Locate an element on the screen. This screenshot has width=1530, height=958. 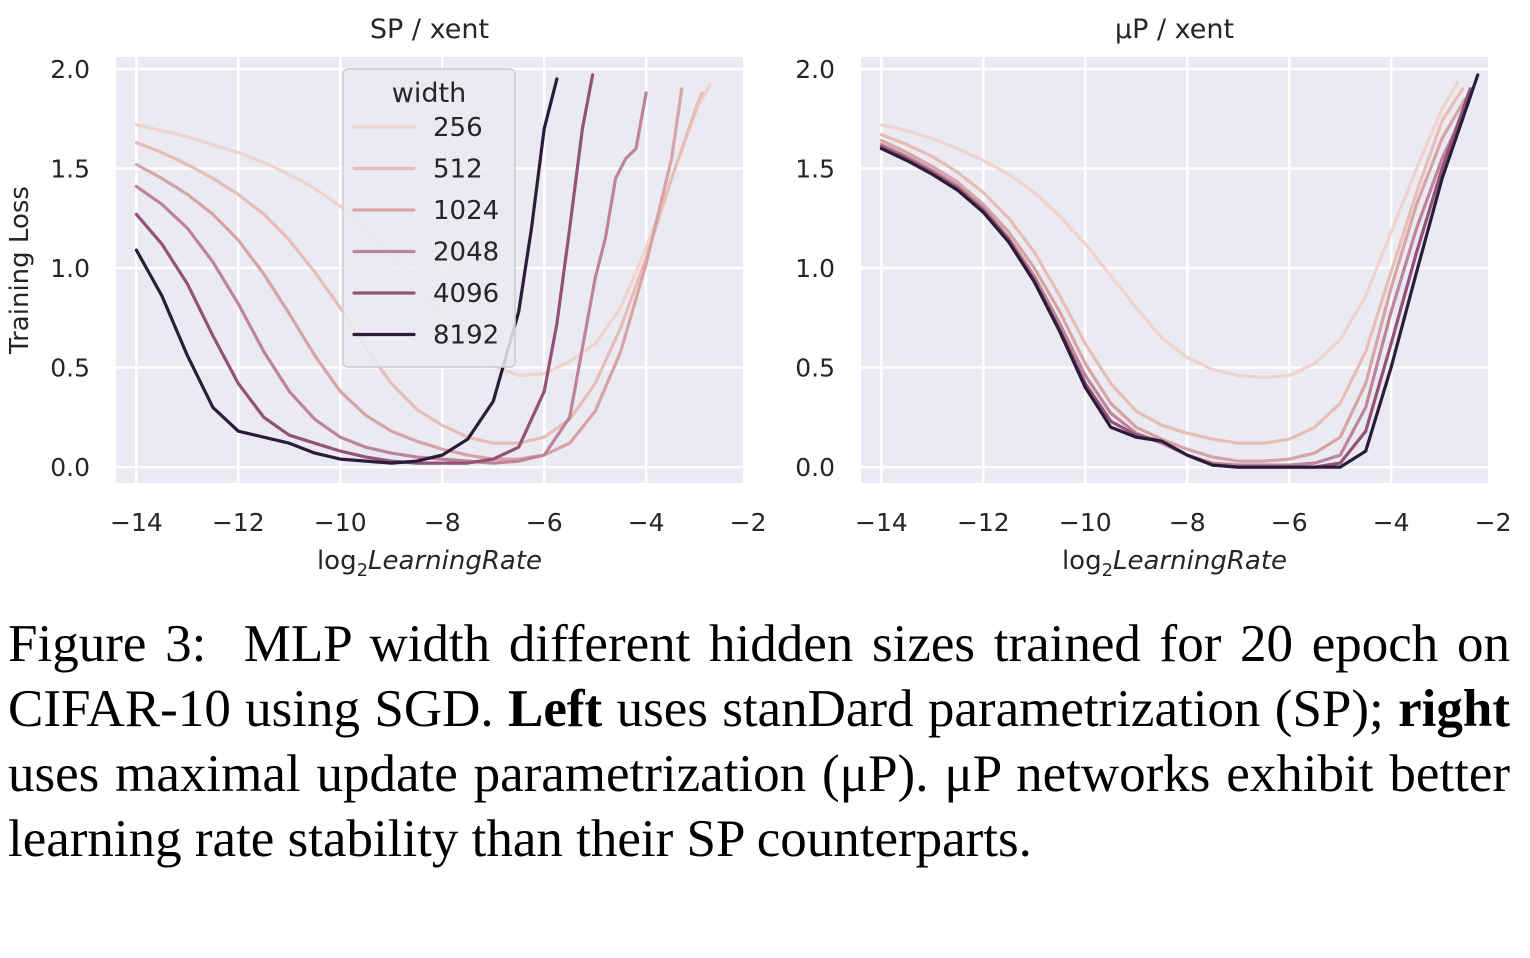
left-x-tick-label: −4 is located at coordinates (646, 522).